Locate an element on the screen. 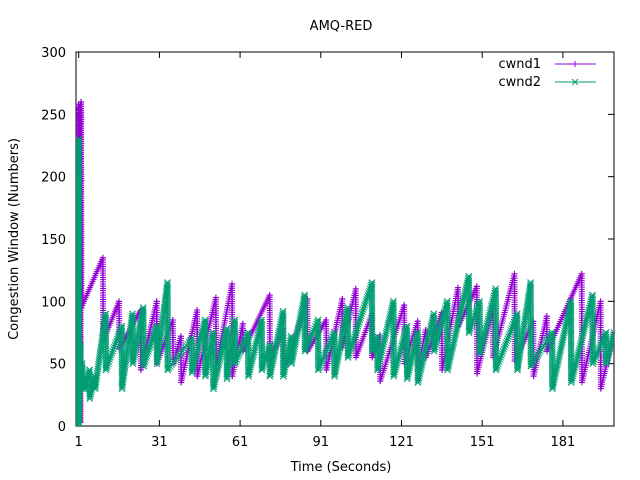  y-axis-label: Congestion Window (Numbers) is located at coordinates (14, 239).